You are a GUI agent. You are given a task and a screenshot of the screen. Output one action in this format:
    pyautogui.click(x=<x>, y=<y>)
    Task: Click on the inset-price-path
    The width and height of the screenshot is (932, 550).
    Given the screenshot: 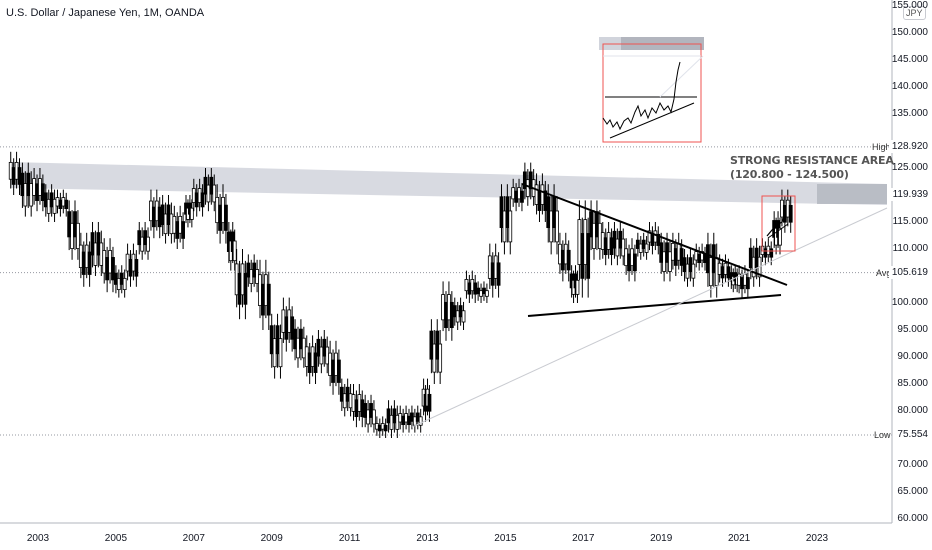 What is the action you would take?
    pyautogui.click(x=641, y=96)
    